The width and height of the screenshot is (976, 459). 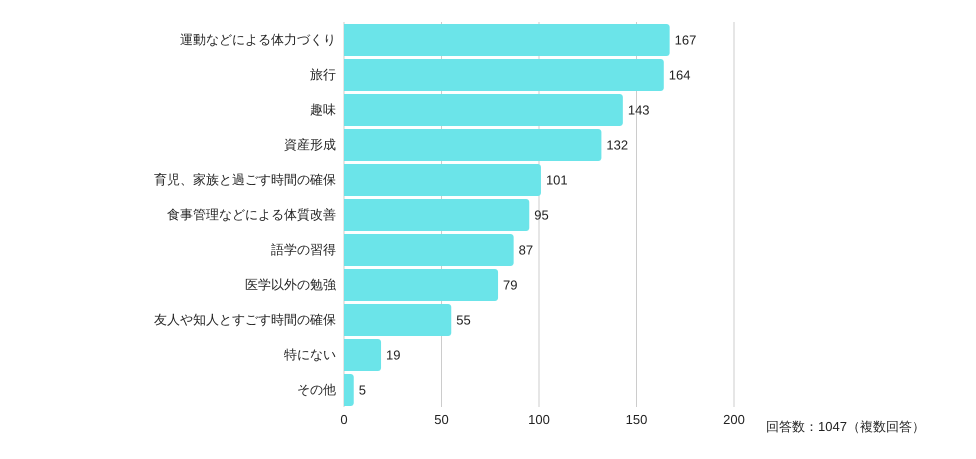 I want to click on y-tick-label: 資産形成, so click(x=310, y=144).